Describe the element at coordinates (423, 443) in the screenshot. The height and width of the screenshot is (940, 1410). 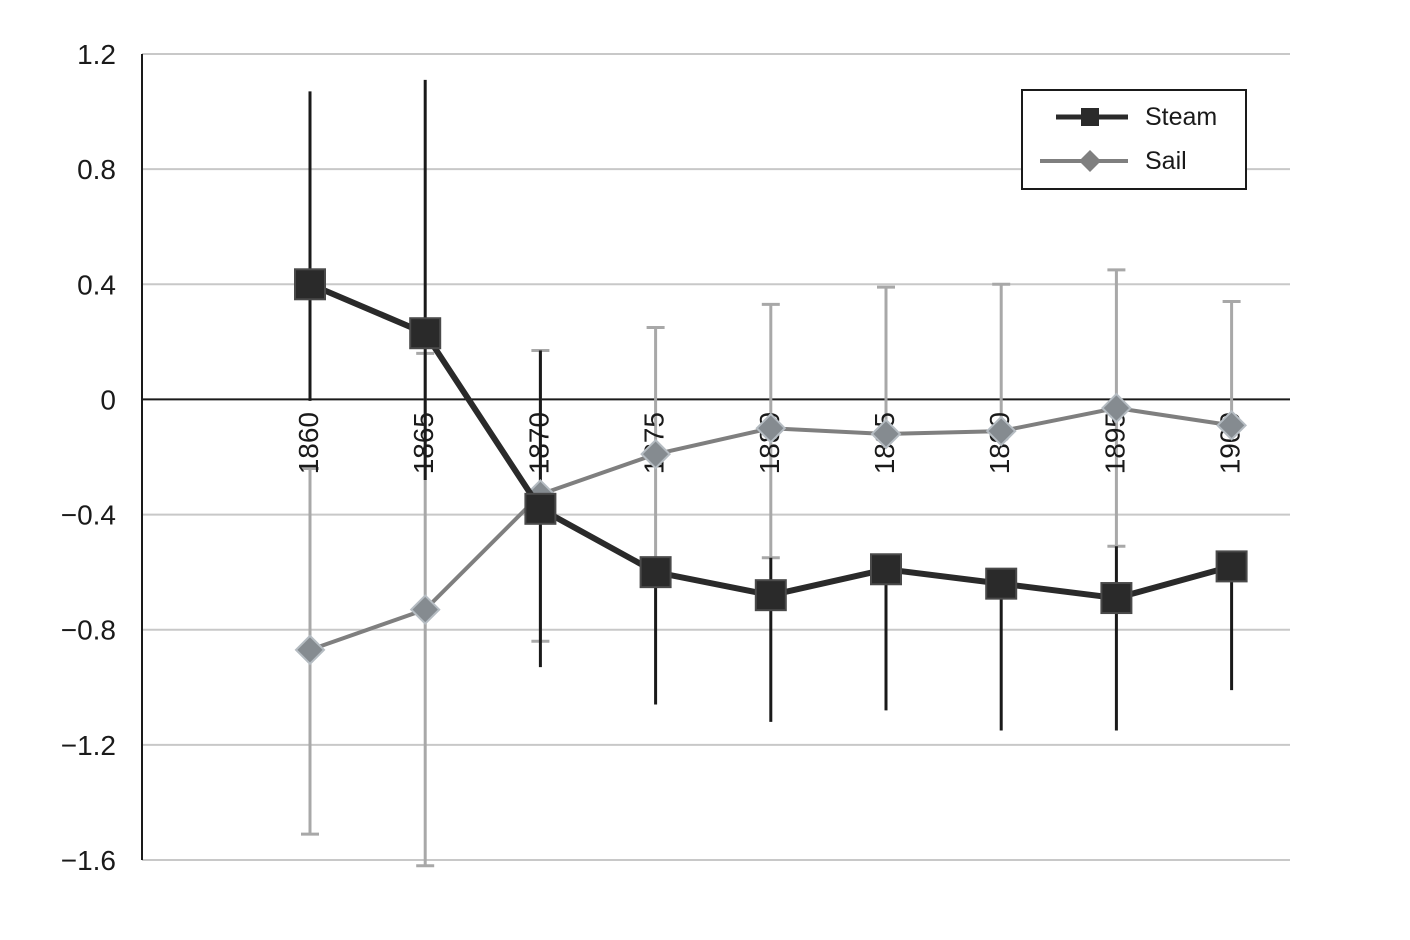
I see `x-tick-label: 1865` at that location.